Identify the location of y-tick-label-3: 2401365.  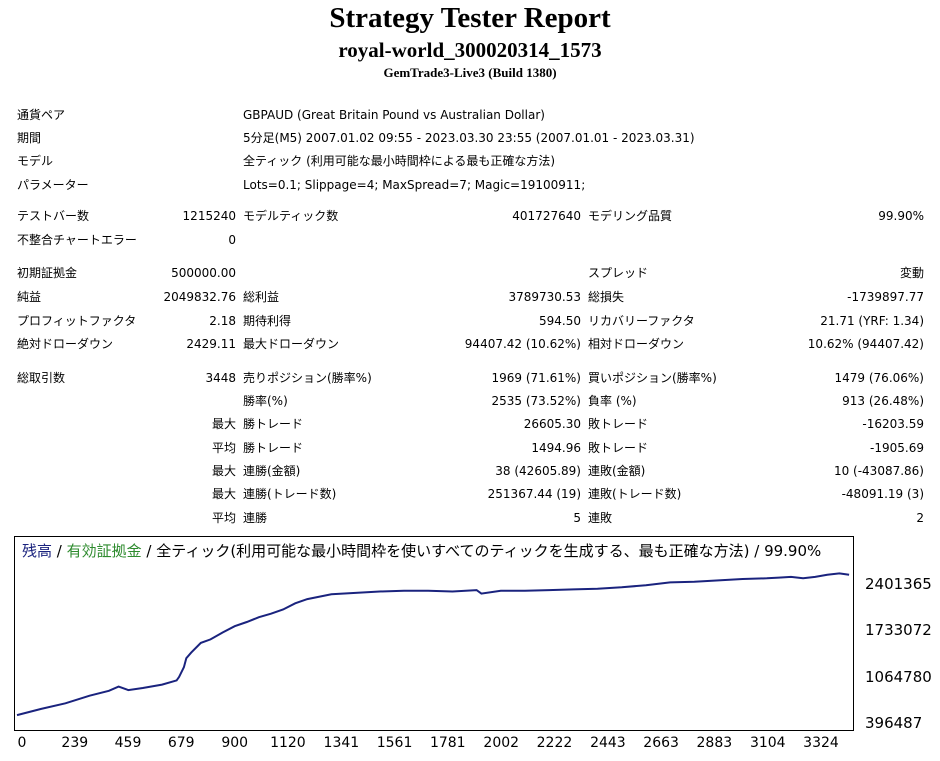
(898, 583).